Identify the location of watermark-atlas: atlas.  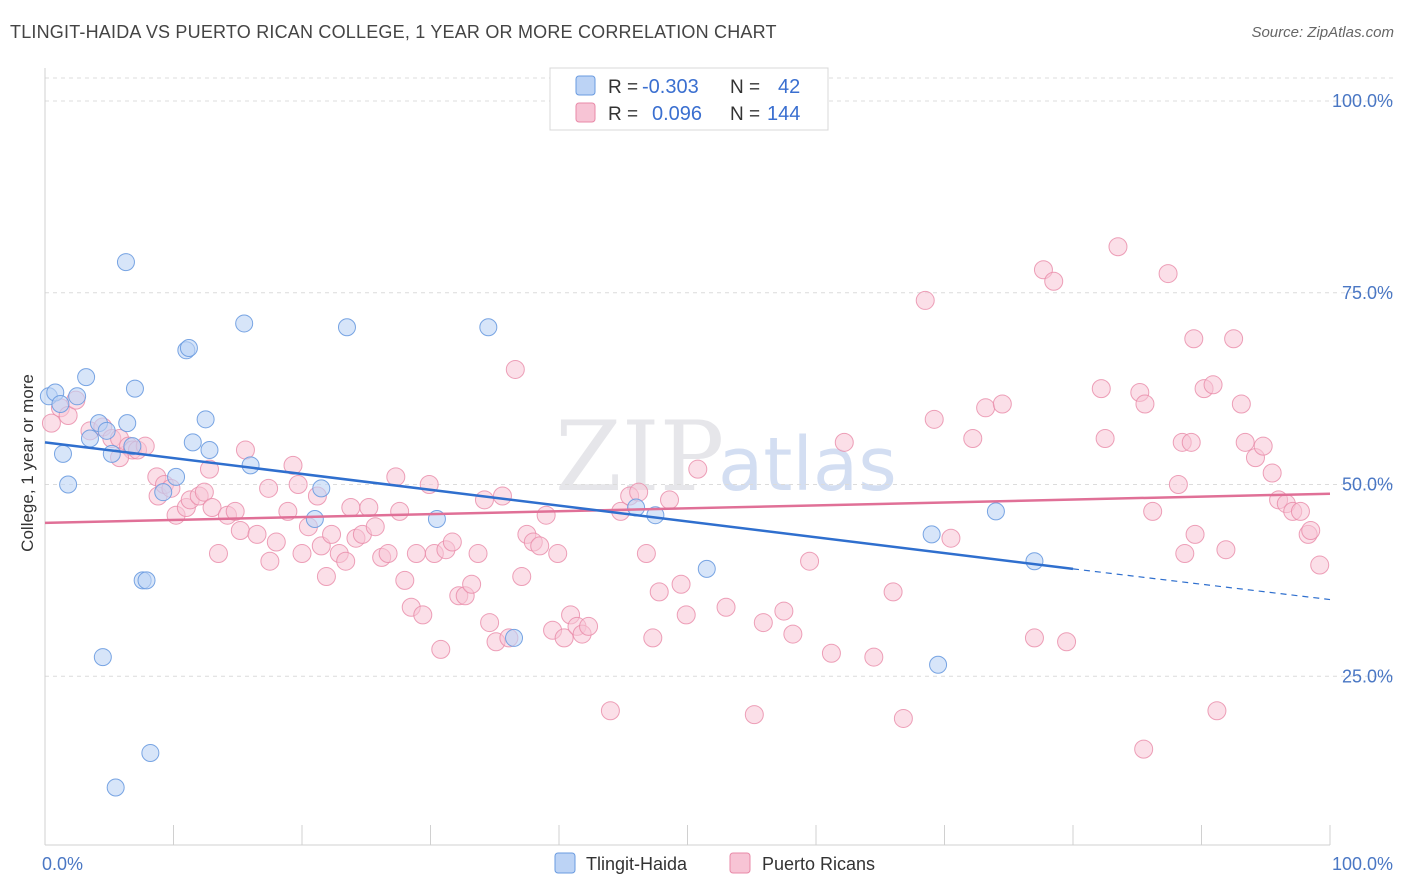
(807, 465).